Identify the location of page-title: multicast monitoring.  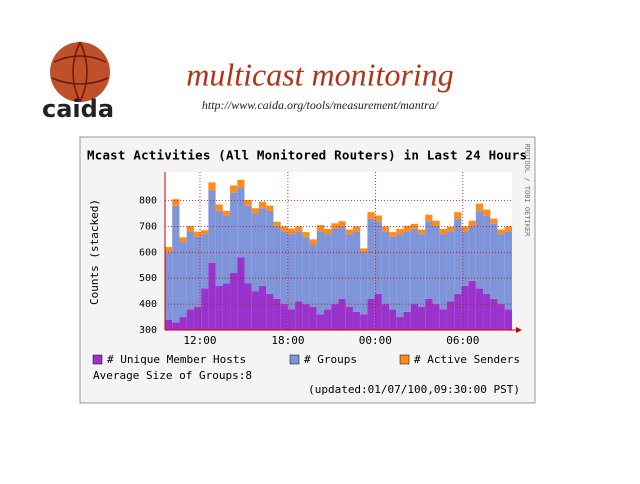
(320, 74).